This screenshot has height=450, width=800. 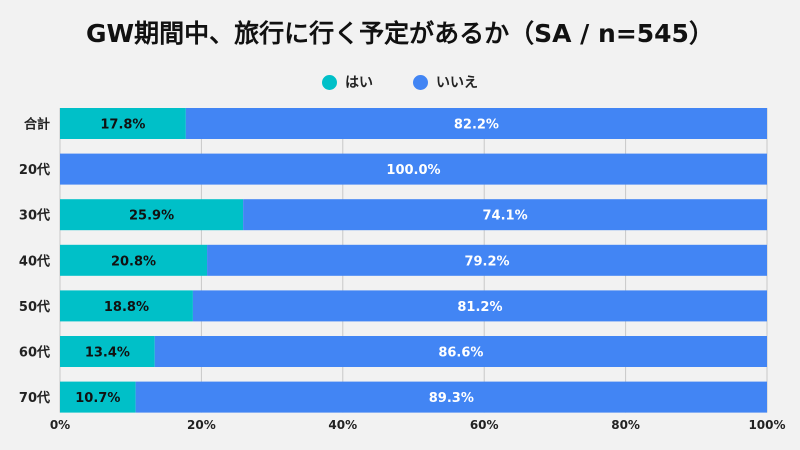 I want to click on data-label: 81.2%, so click(x=479, y=307).